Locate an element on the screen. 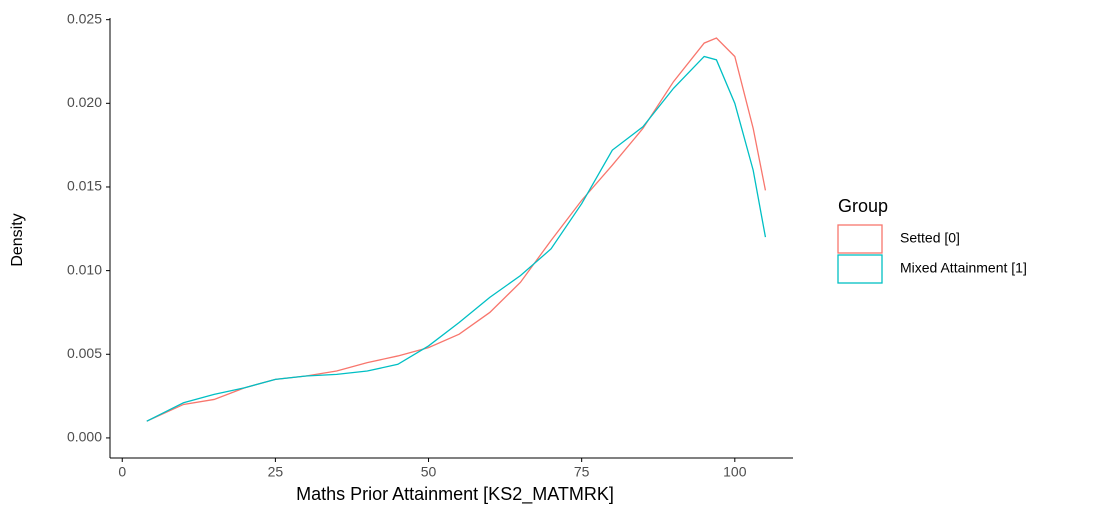  x-tick-label: 25 is located at coordinates (276, 472).